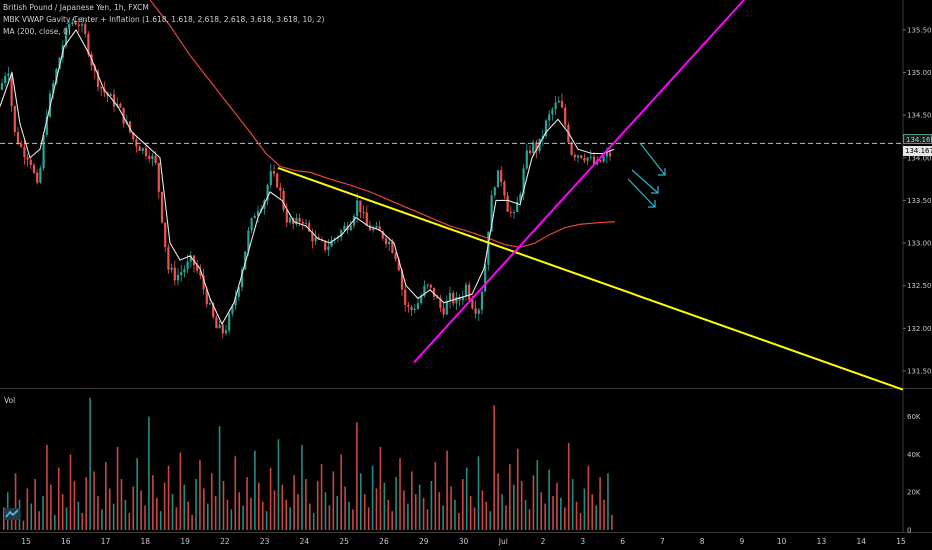  I want to click on price-tick-label: 131.500, so click(919, 371).